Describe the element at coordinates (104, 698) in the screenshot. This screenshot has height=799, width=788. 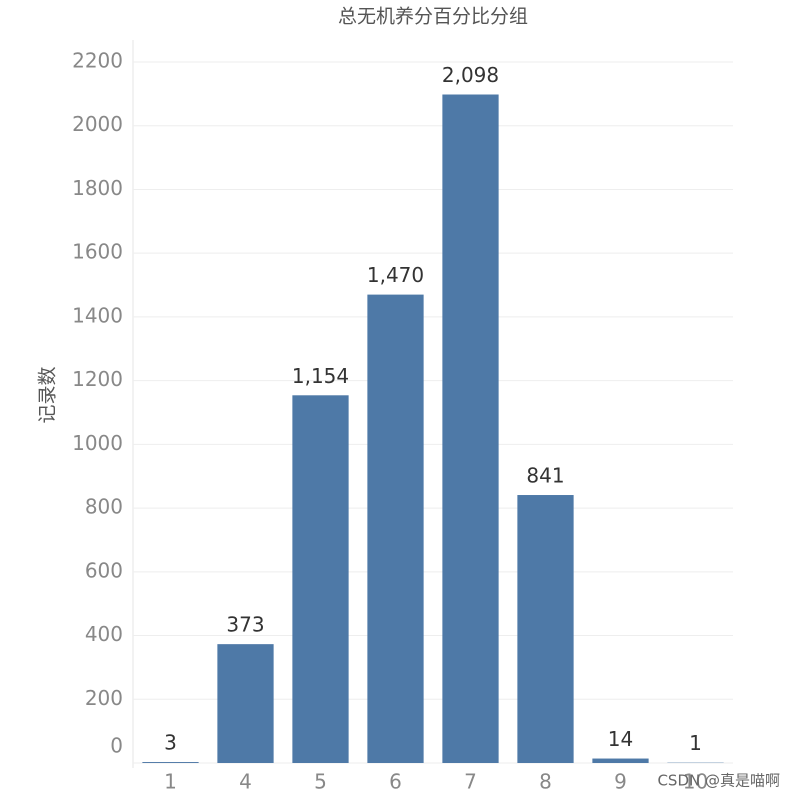
I see `y-tick-label: 200` at that location.